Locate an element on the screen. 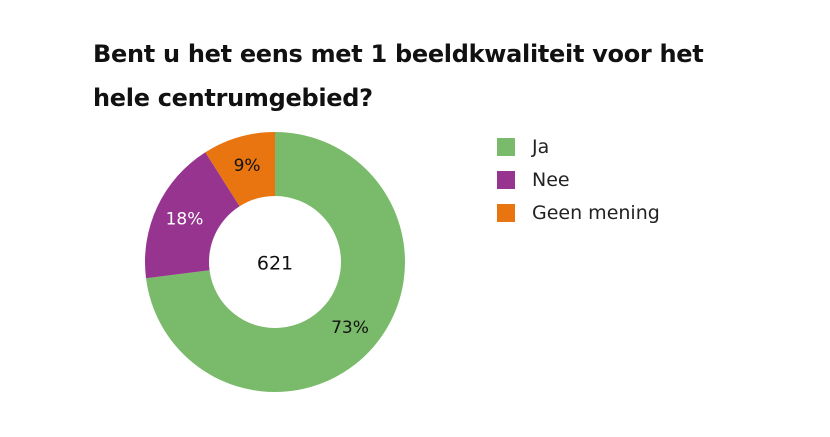 The image size is (830, 437). legend-swatch-geen-mening is located at coordinates (506, 212).